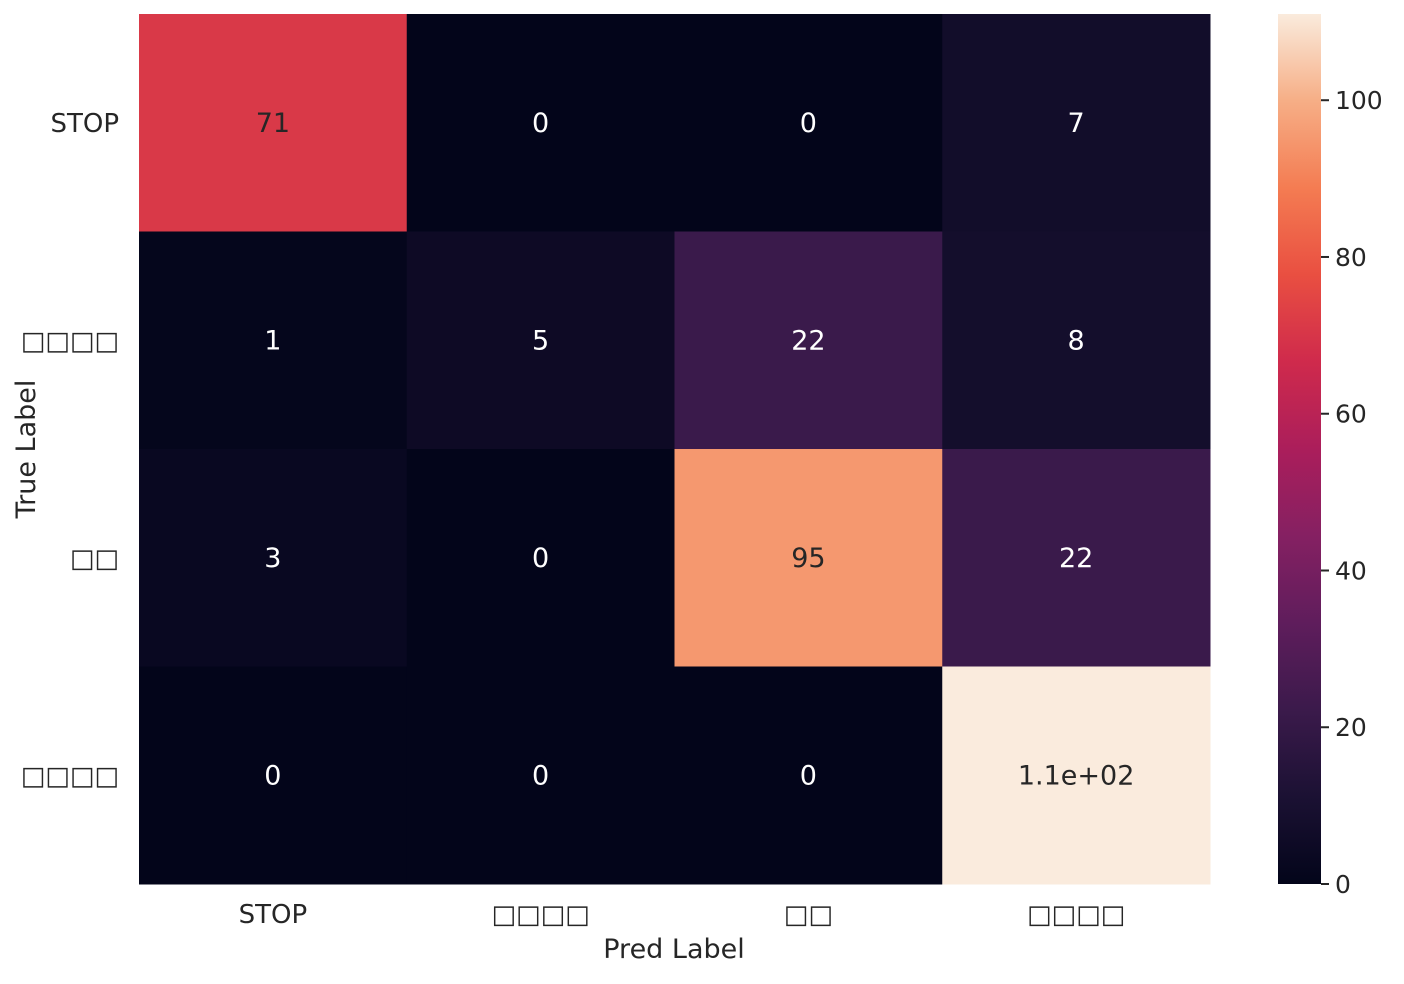 This screenshot has width=1404, height=984. I want to click on y-axis-title: True Label, so click(26, 450).